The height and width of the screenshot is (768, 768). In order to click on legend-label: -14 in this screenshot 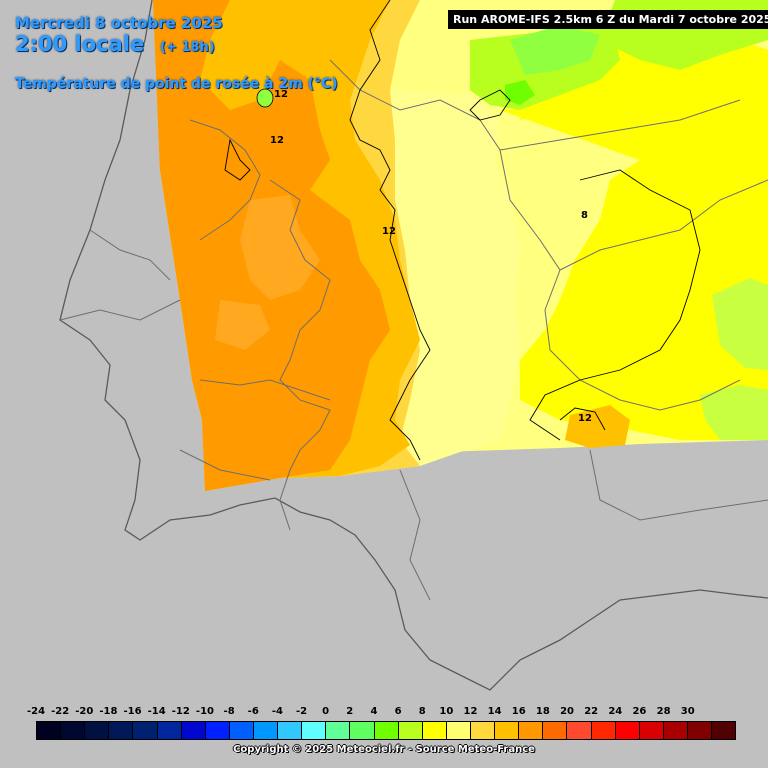, I will do `click(156, 711)`.